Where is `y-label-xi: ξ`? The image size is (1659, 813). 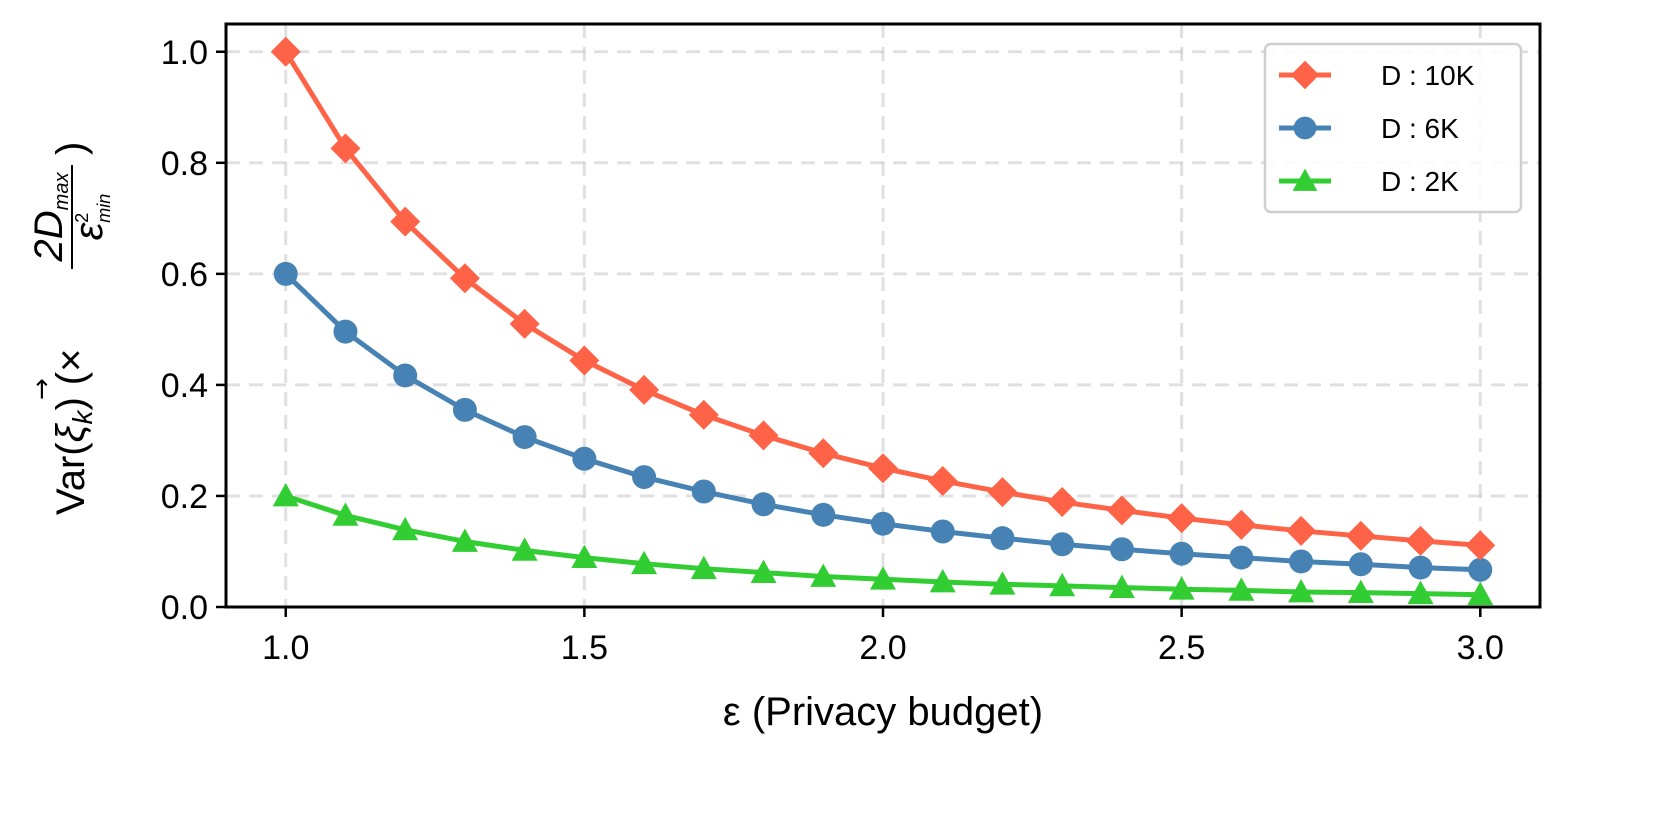
y-label-xi: ξ is located at coordinates (71, 432).